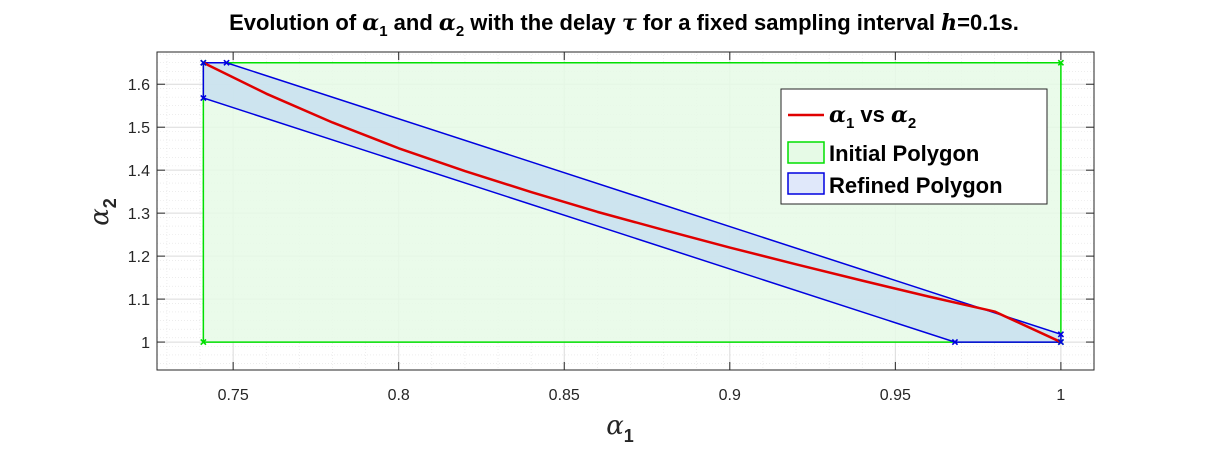 The height and width of the screenshot is (450, 1210). Describe the element at coordinates (233, 395) in the screenshot. I see `x-tick-label: 0.75` at that location.